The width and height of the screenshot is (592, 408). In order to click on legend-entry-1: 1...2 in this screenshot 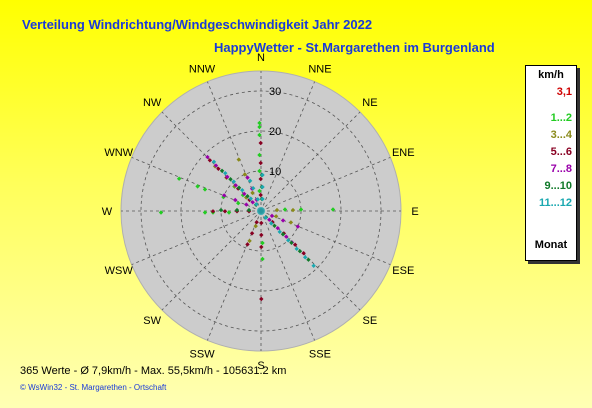, I will do `click(561, 118)`.